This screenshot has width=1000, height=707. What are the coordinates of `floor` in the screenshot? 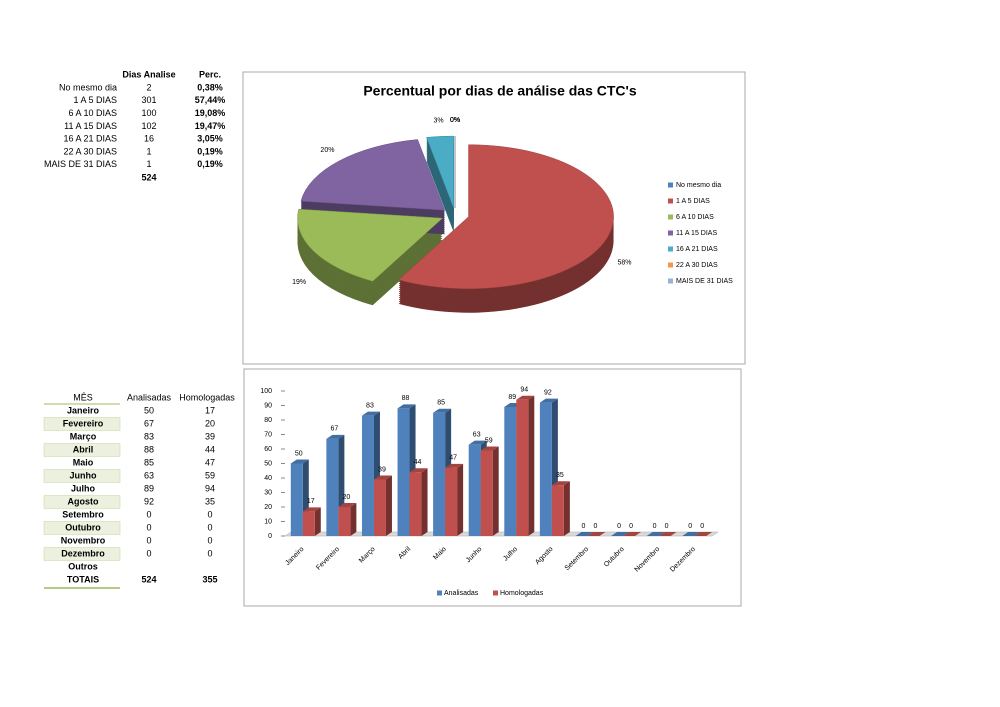 It's located at (501, 534).